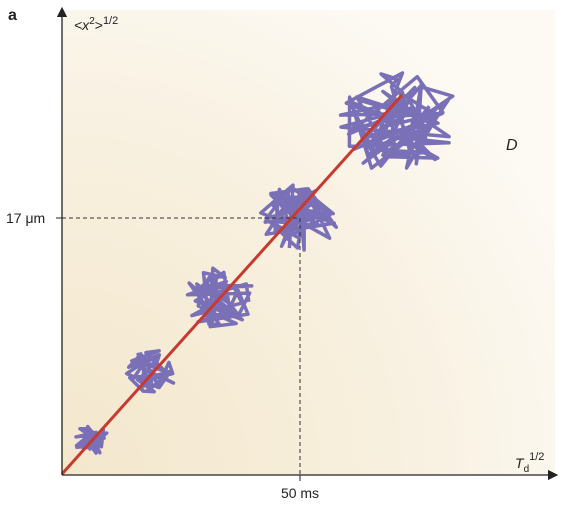 This screenshot has width=565, height=509. I want to click on panel-label: a, so click(12, 15).